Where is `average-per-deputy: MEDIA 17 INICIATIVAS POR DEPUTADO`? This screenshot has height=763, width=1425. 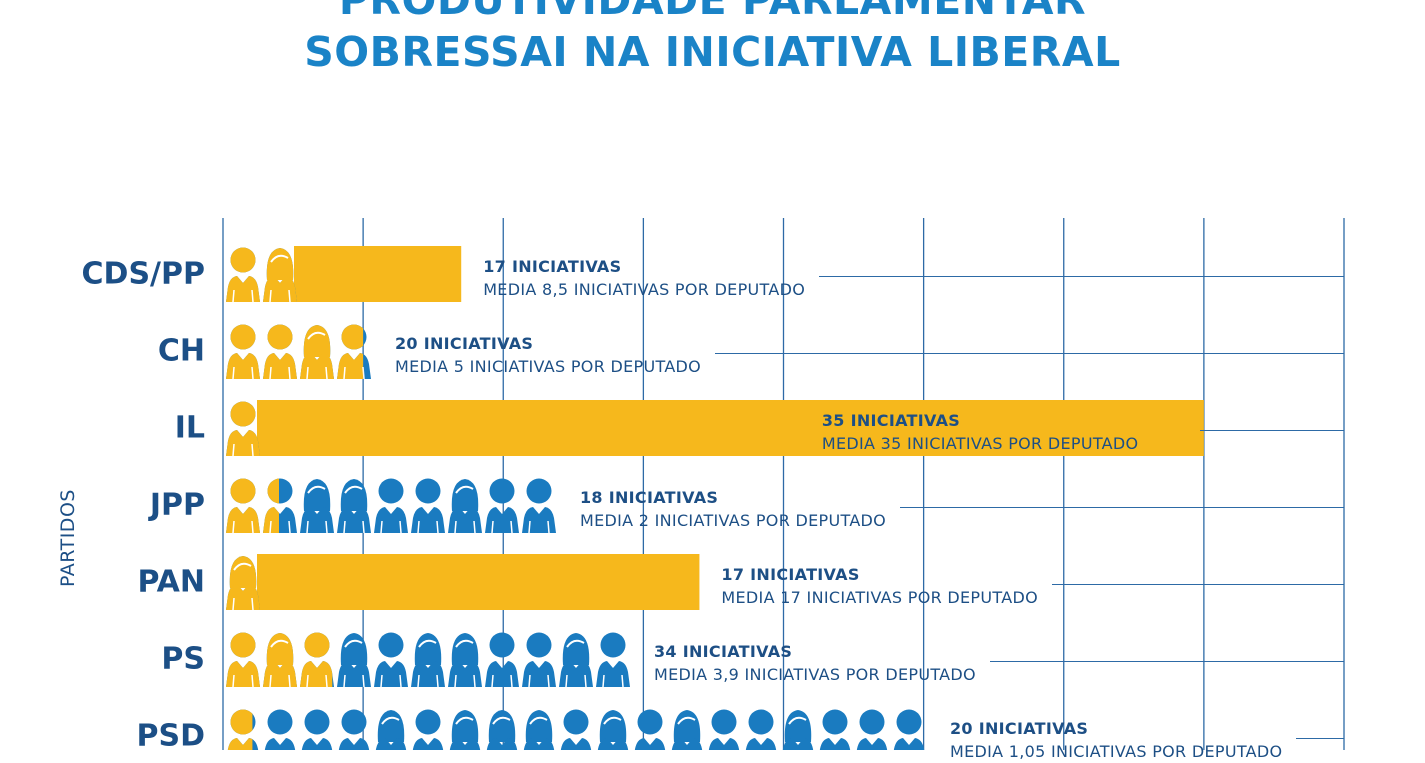
average-per-deputy: MEDIA 17 INICIATIVAS POR DEPUTADO is located at coordinates (879, 597).